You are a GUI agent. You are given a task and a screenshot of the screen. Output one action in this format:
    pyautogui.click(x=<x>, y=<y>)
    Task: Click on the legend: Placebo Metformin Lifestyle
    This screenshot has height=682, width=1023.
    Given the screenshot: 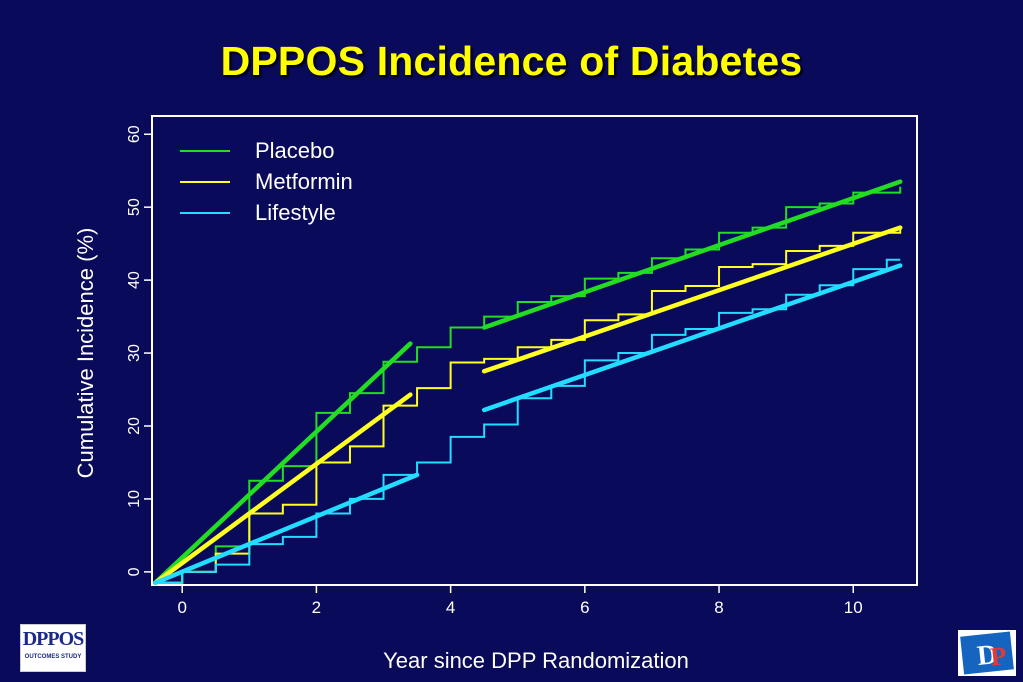 What is the action you would take?
    pyautogui.click(x=266, y=181)
    